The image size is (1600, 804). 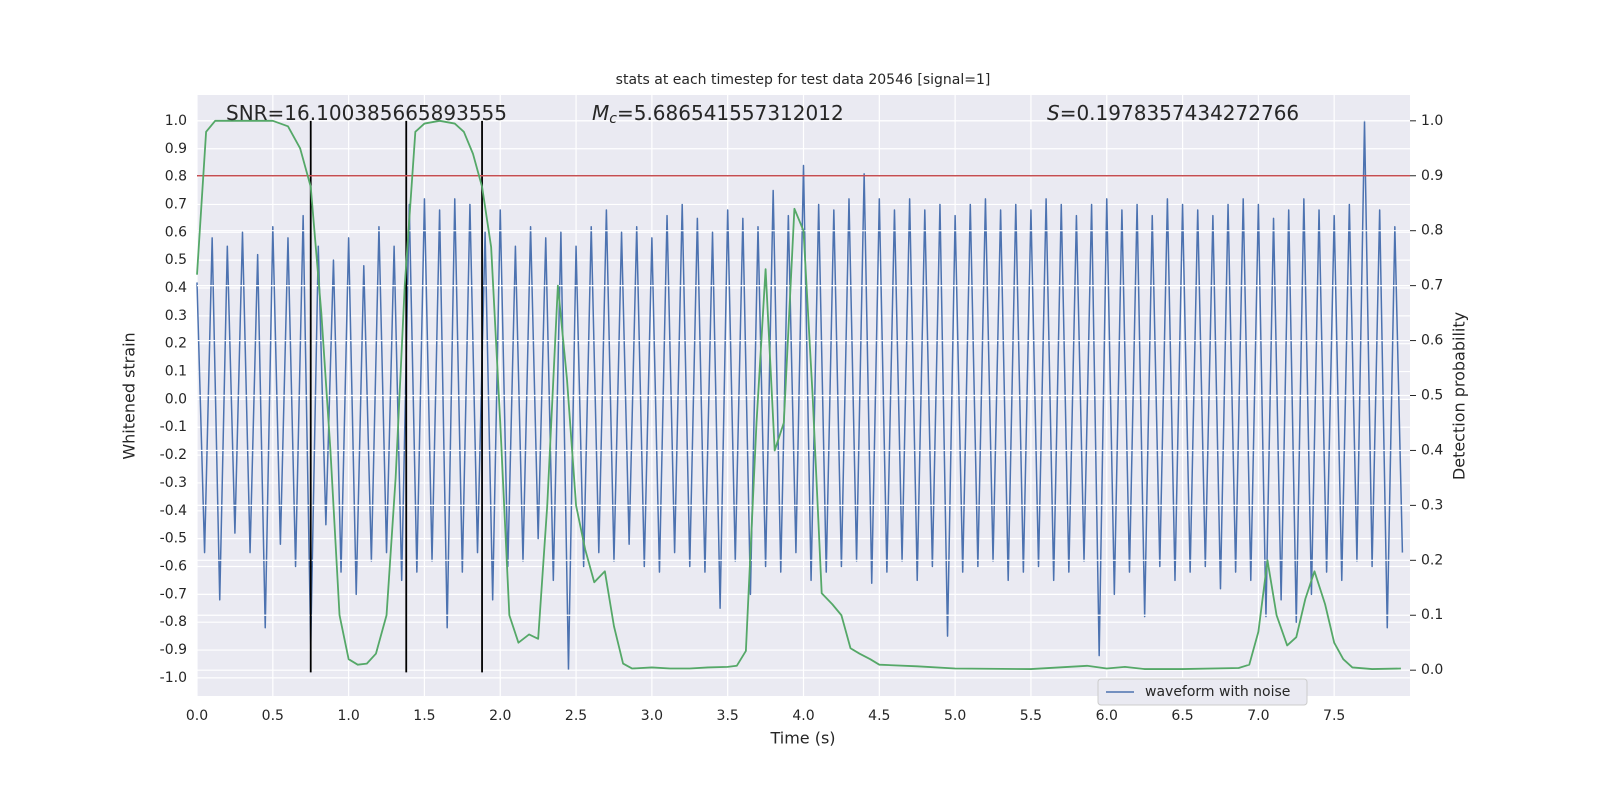 I want to click on y2-tick-label: 0.2, so click(x=1432, y=560).